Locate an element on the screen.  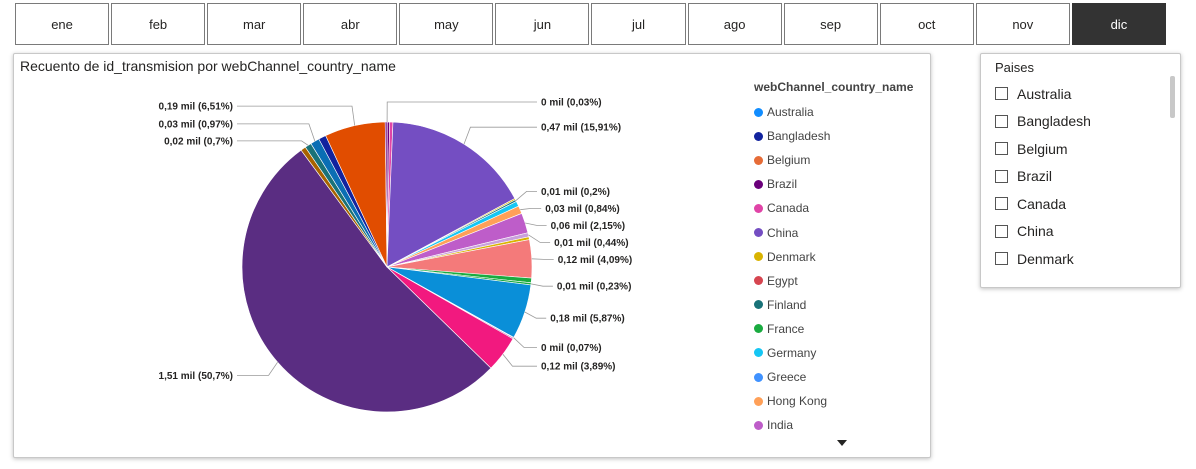
slicer-item: Denmark is located at coordinates (1085, 259).